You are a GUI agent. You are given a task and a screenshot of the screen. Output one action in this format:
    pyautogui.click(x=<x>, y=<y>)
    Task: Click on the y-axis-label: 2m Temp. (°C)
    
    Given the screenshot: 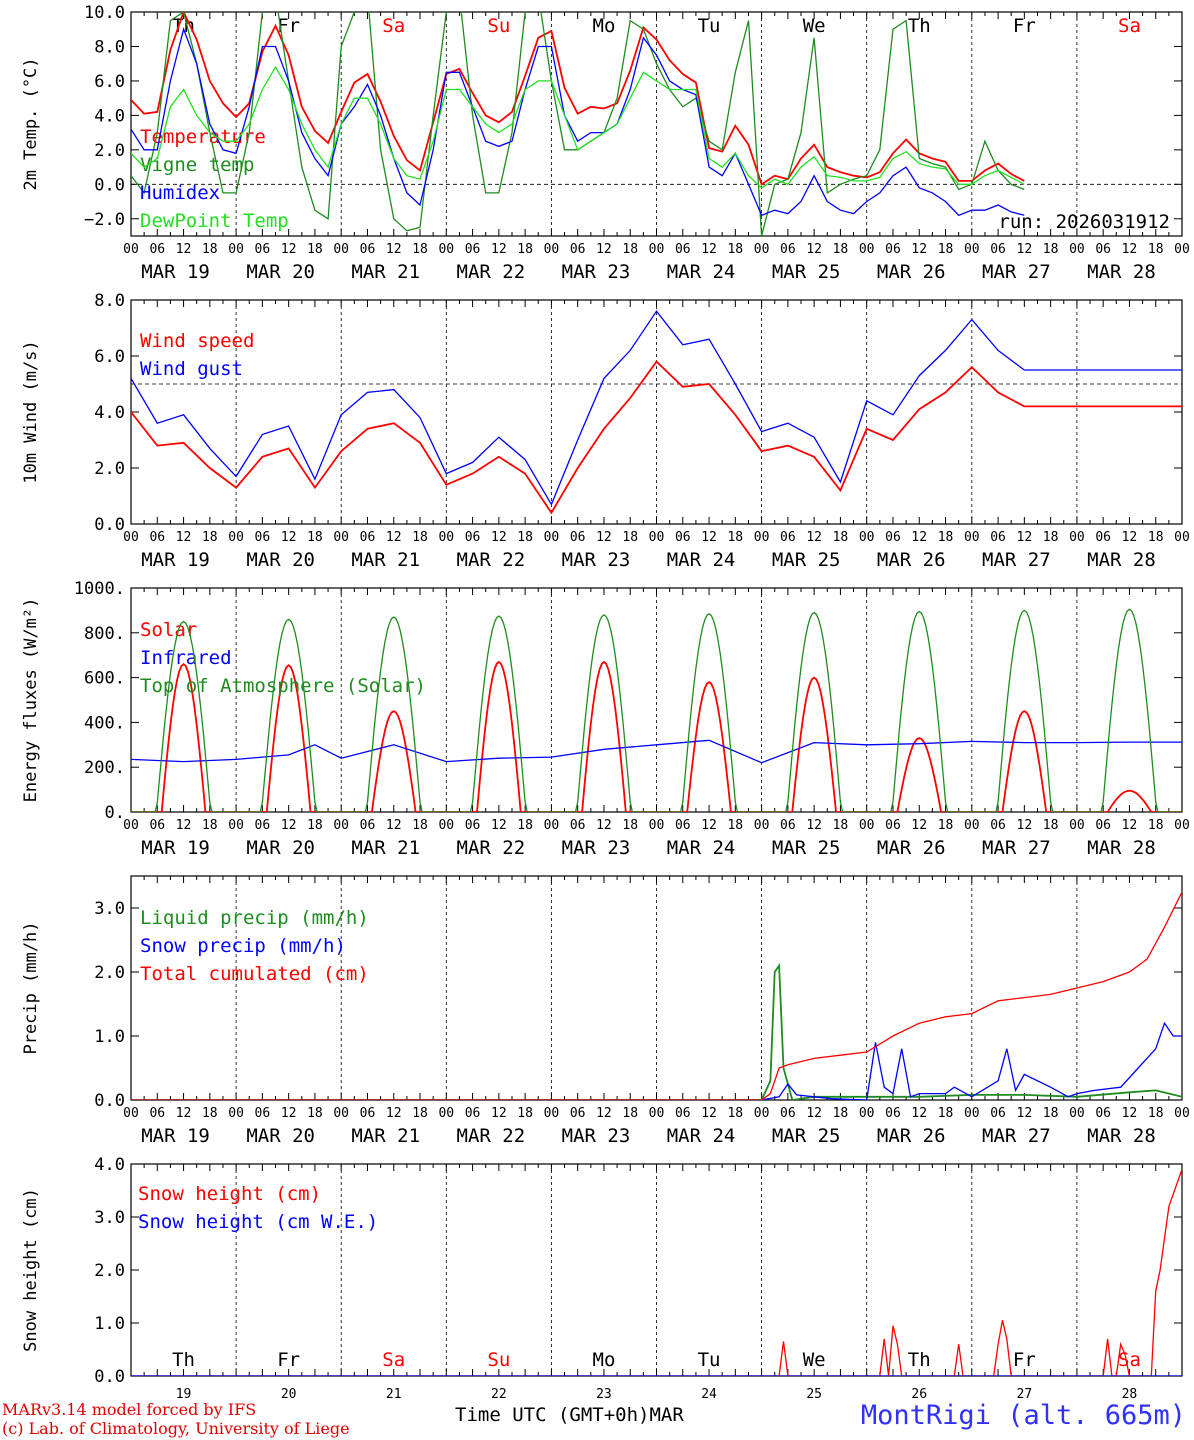 What is the action you would take?
    pyautogui.click(x=31, y=123)
    